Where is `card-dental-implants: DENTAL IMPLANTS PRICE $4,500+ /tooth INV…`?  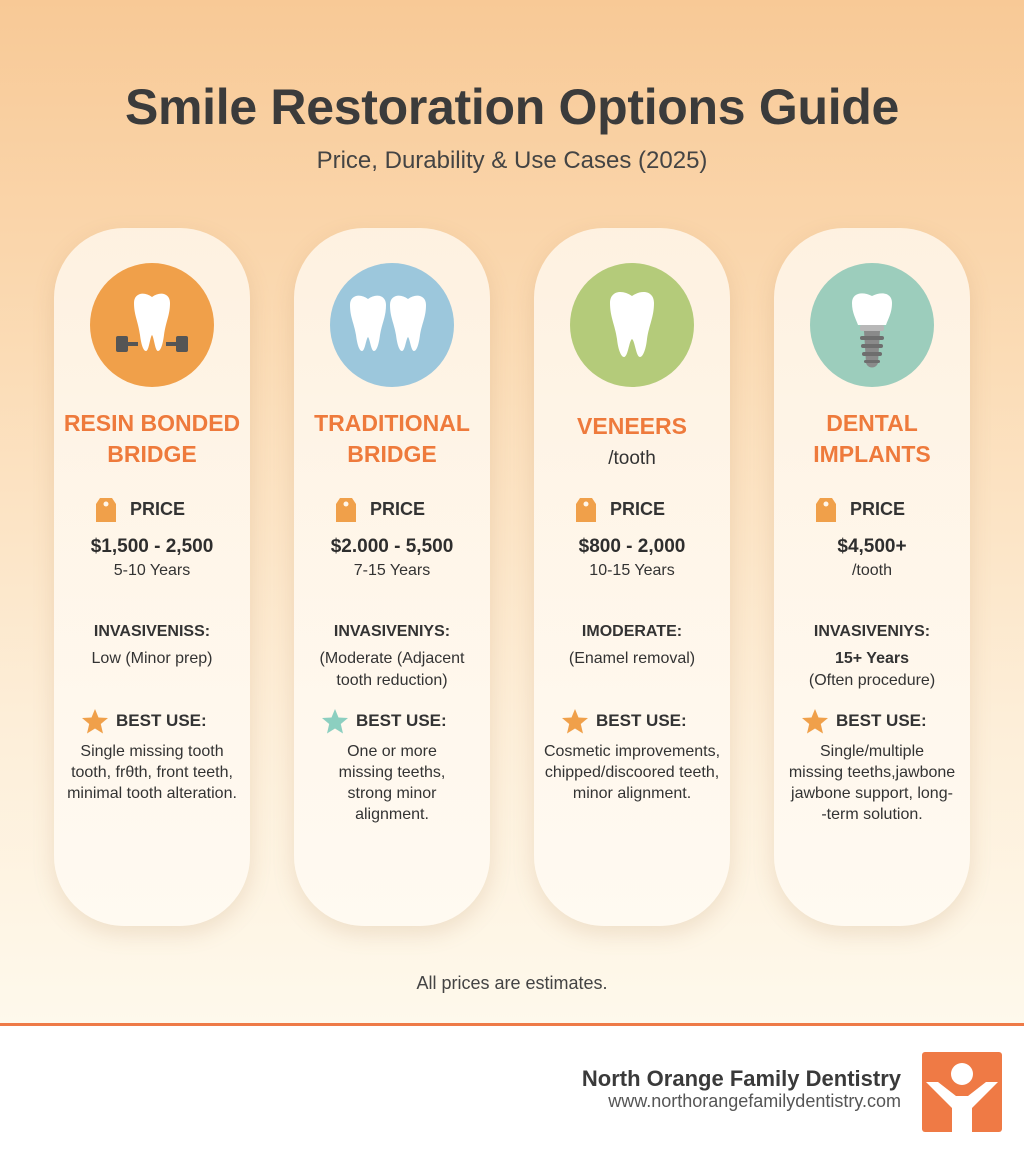 card-dental-implants: DENTAL IMPLANTS PRICE $4,500+ /tooth INV… is located at coordinates (872, 577).